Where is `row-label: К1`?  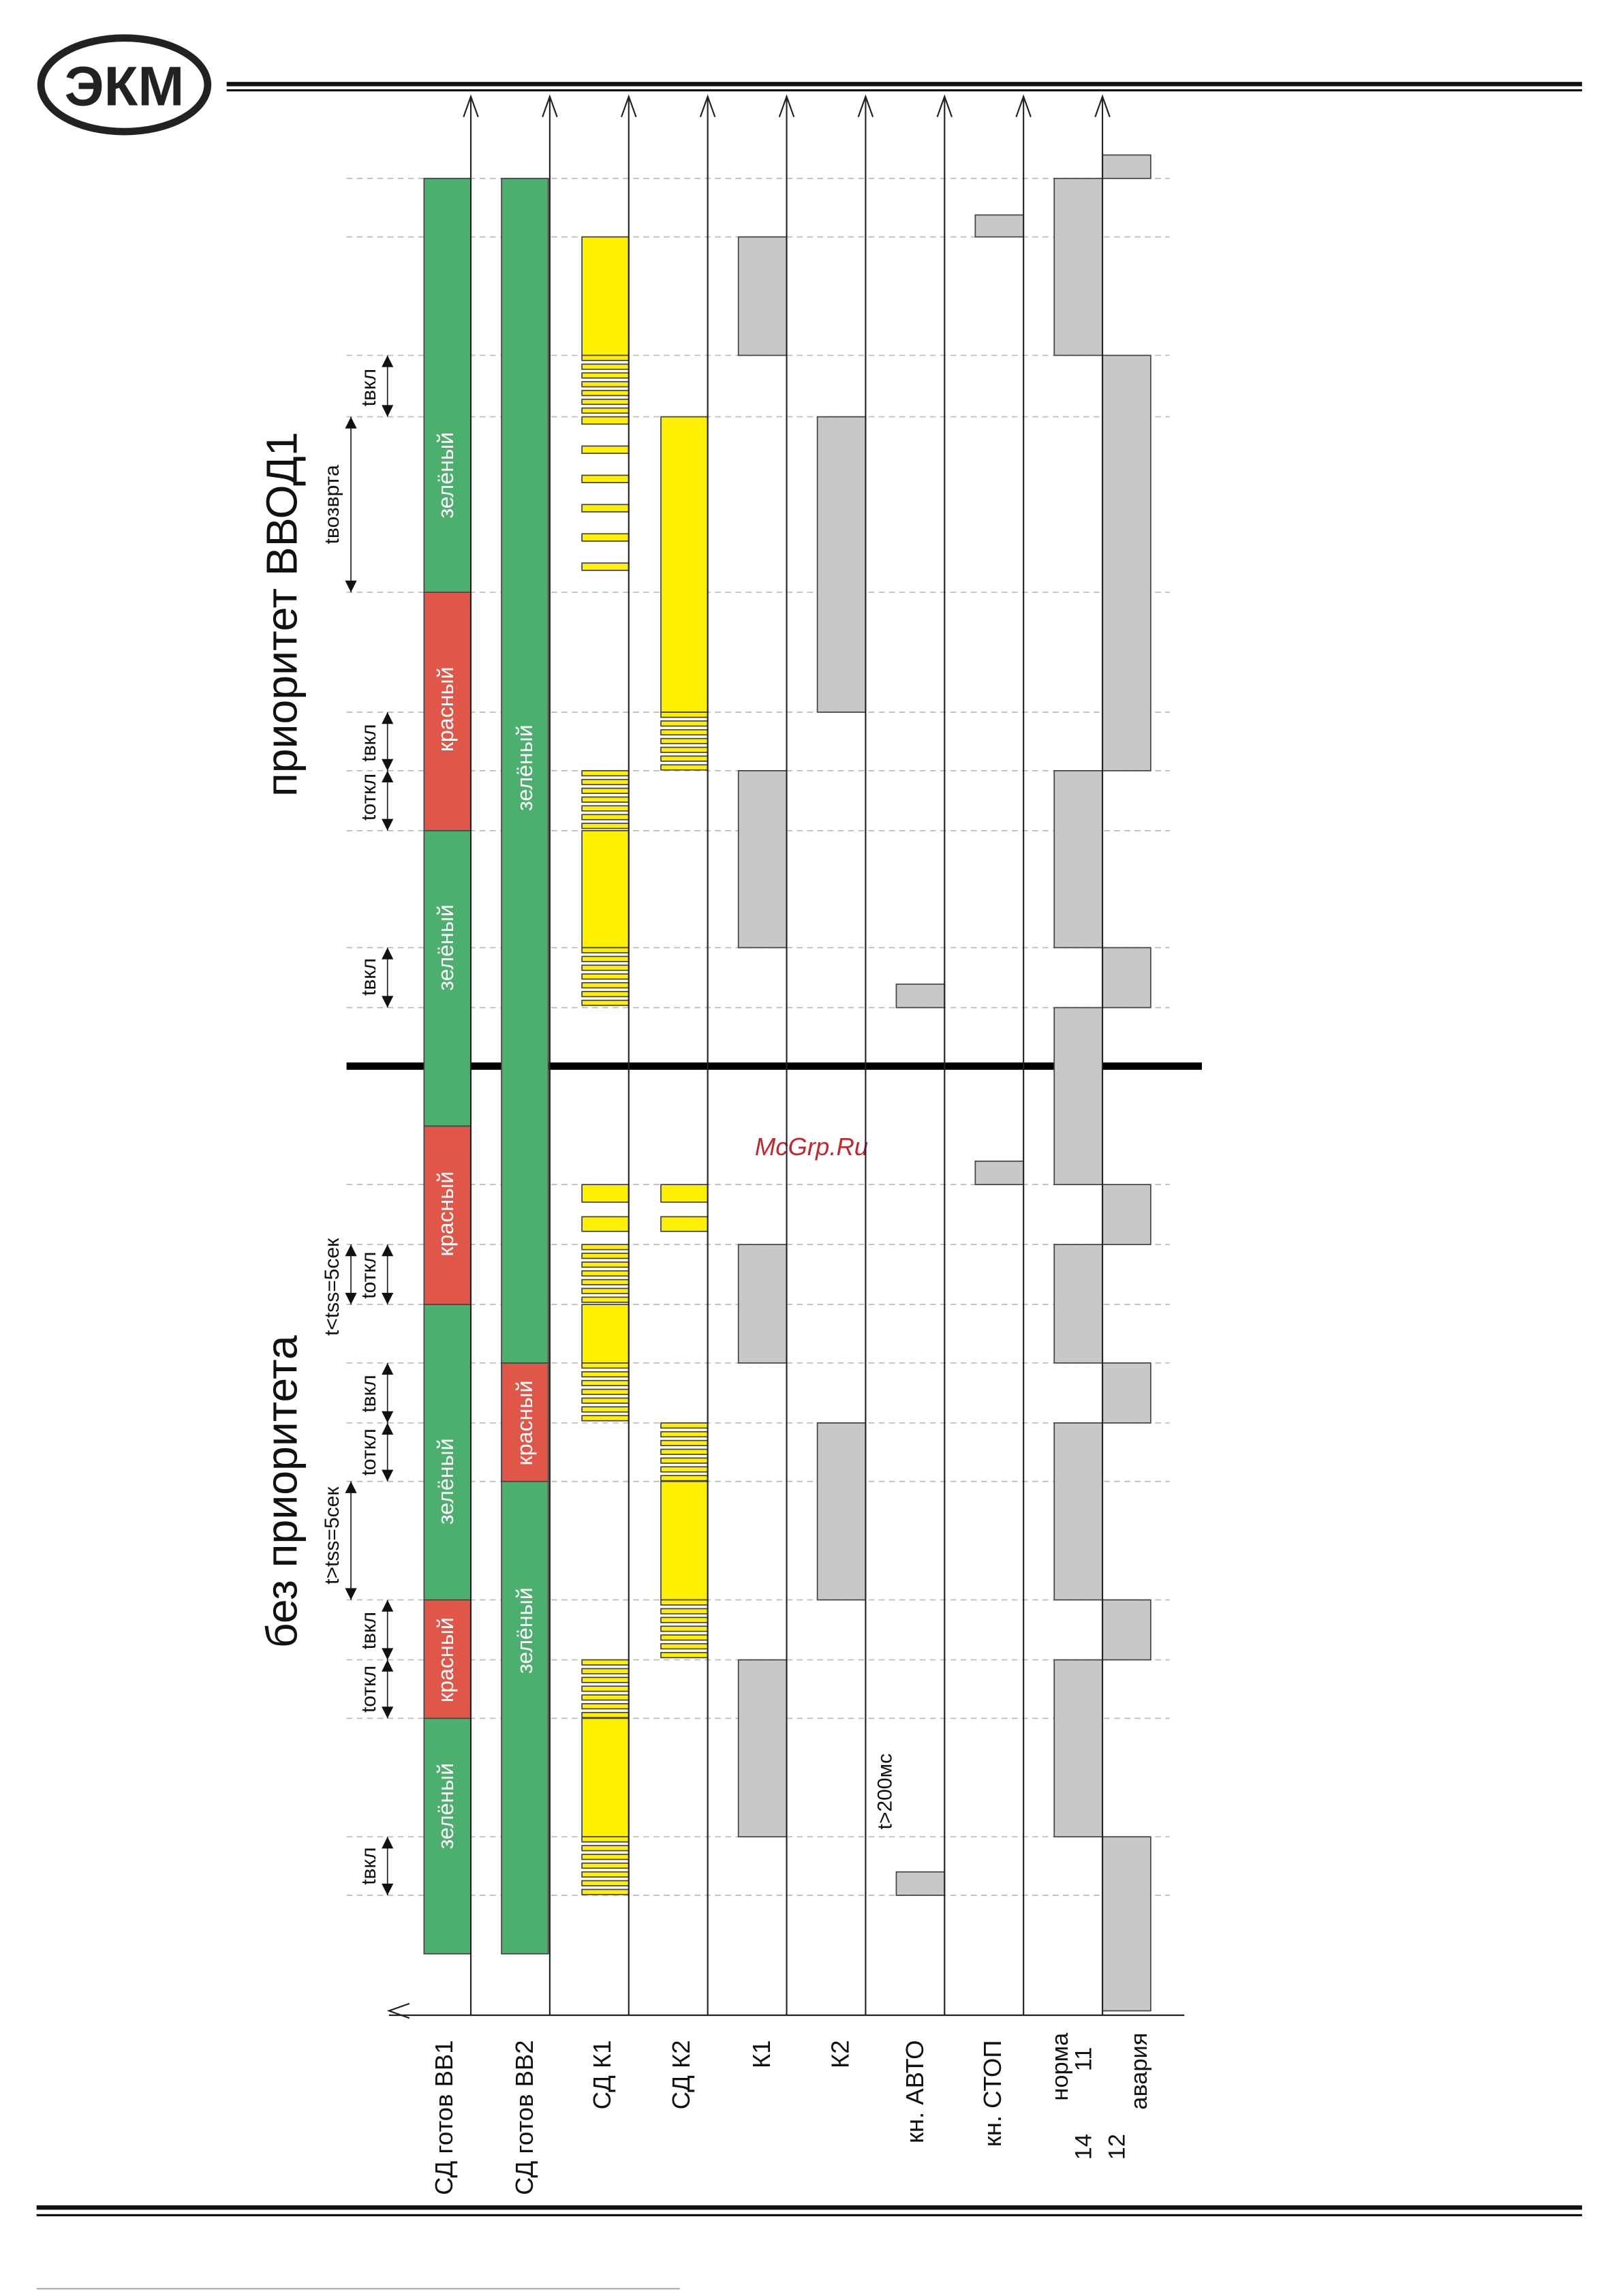
row-label: К1 is located at coordinates (761, 2054).